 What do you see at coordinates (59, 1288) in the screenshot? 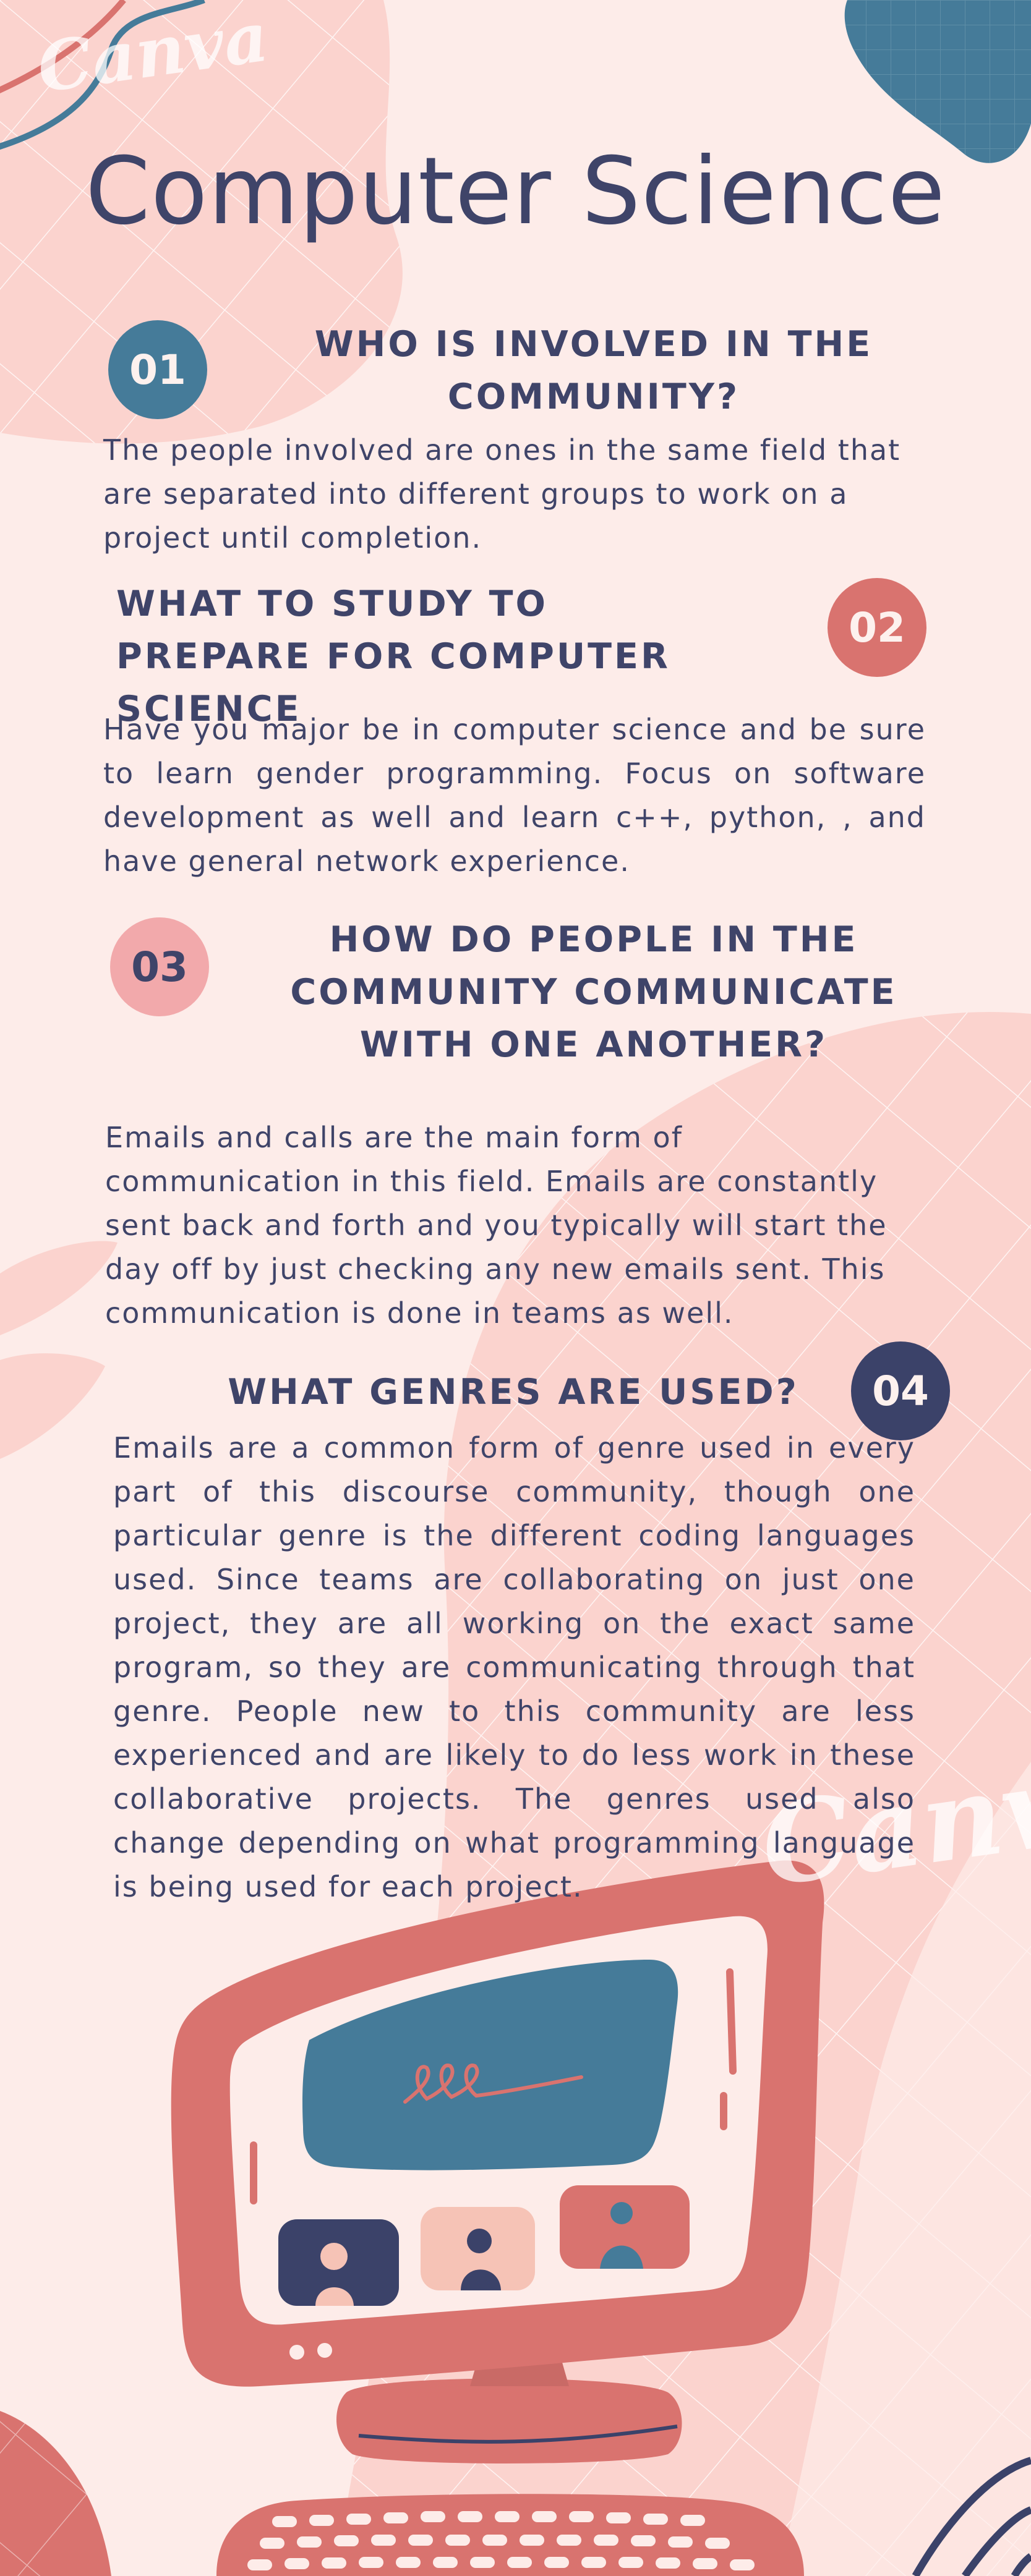
I see `left-leaf-shape` at bounding box center [59, 1288].